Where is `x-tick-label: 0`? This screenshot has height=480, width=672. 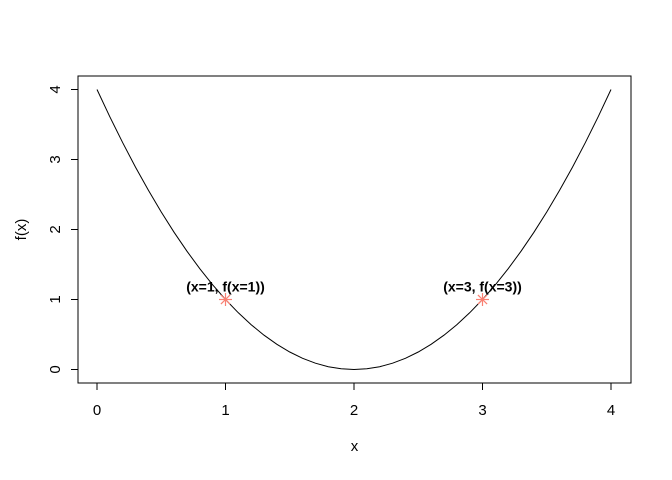
x-tick-label: 0 is located at coordinates (97, 410).